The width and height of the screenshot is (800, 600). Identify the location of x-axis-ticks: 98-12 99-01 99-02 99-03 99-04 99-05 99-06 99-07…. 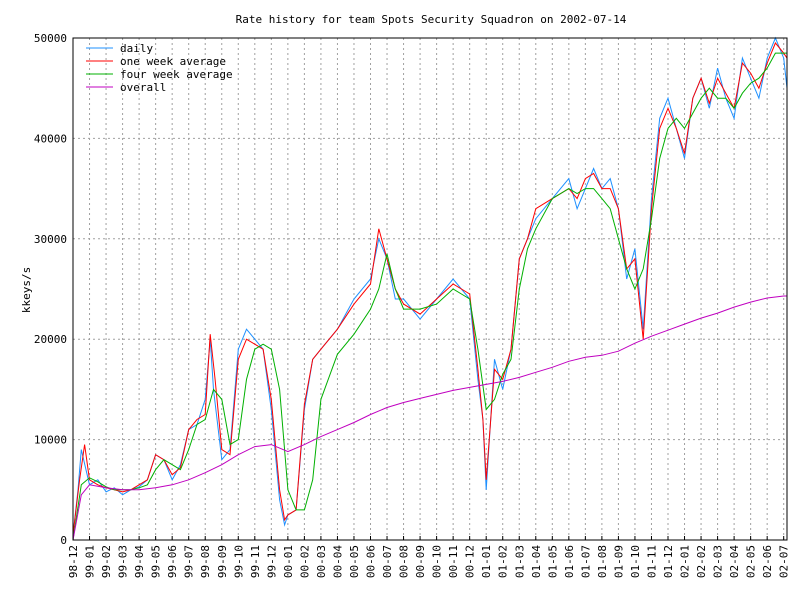
(429, 557).